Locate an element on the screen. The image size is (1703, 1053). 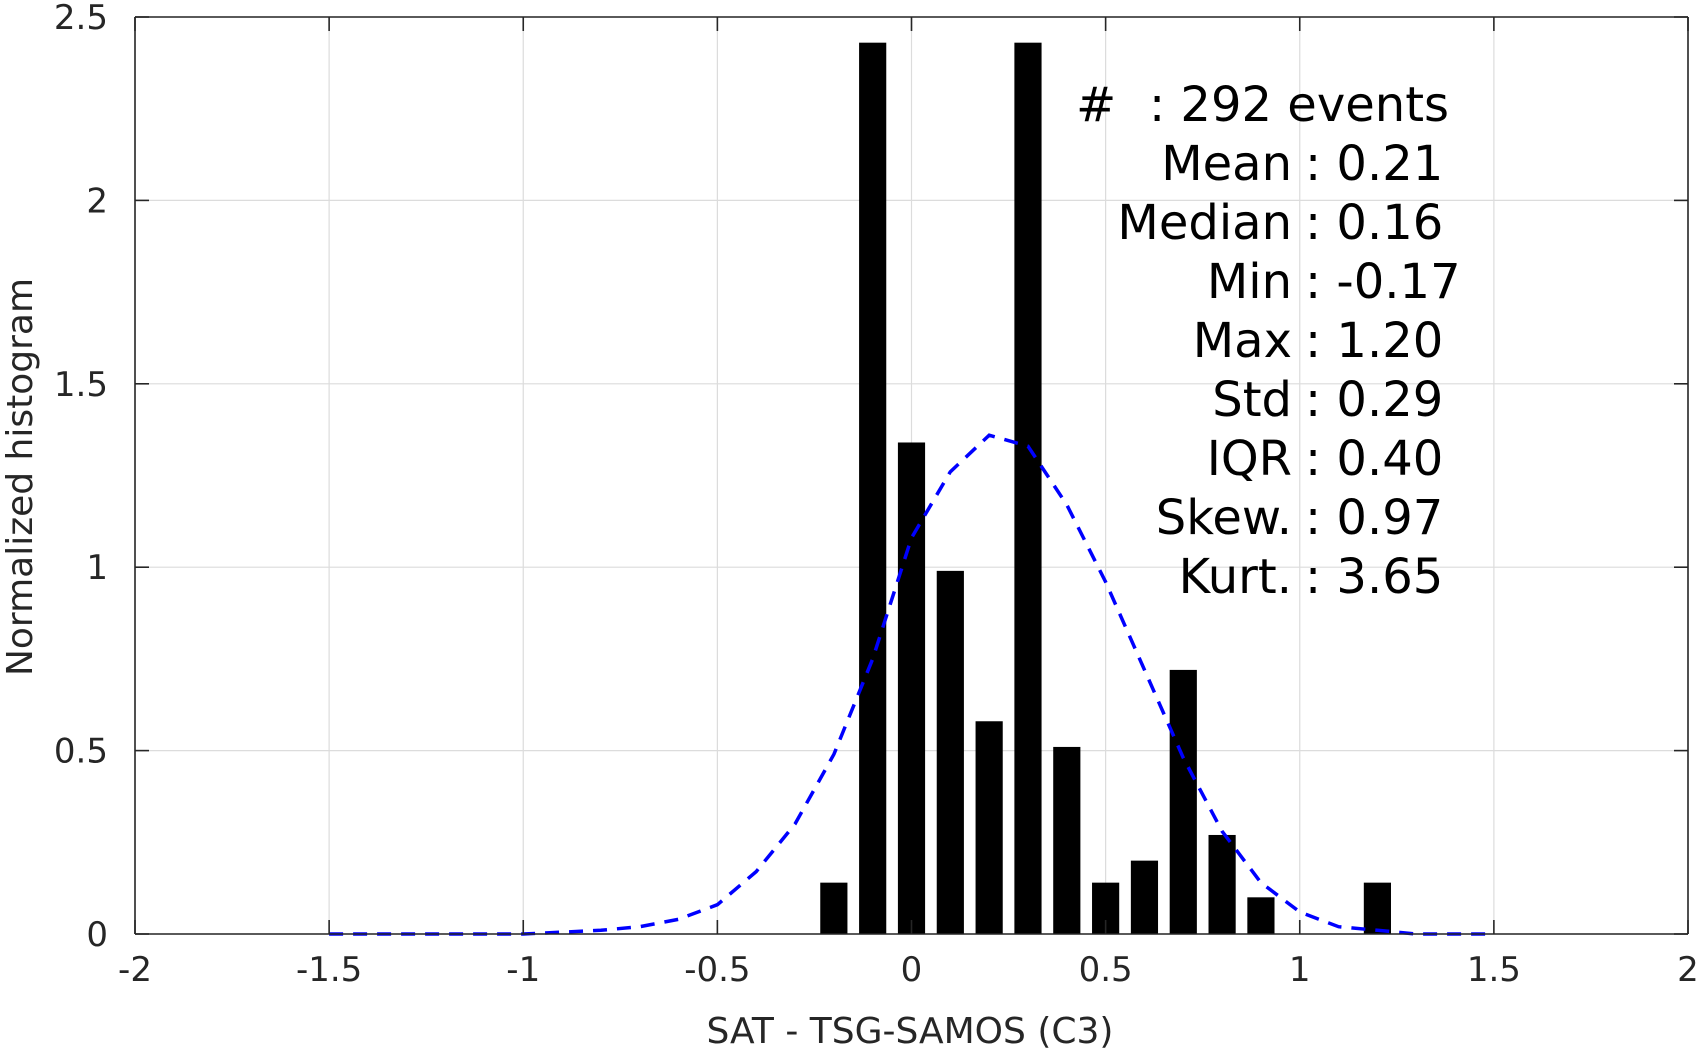
stat-value: : 0.21 is located at coordinates (1374, 164).